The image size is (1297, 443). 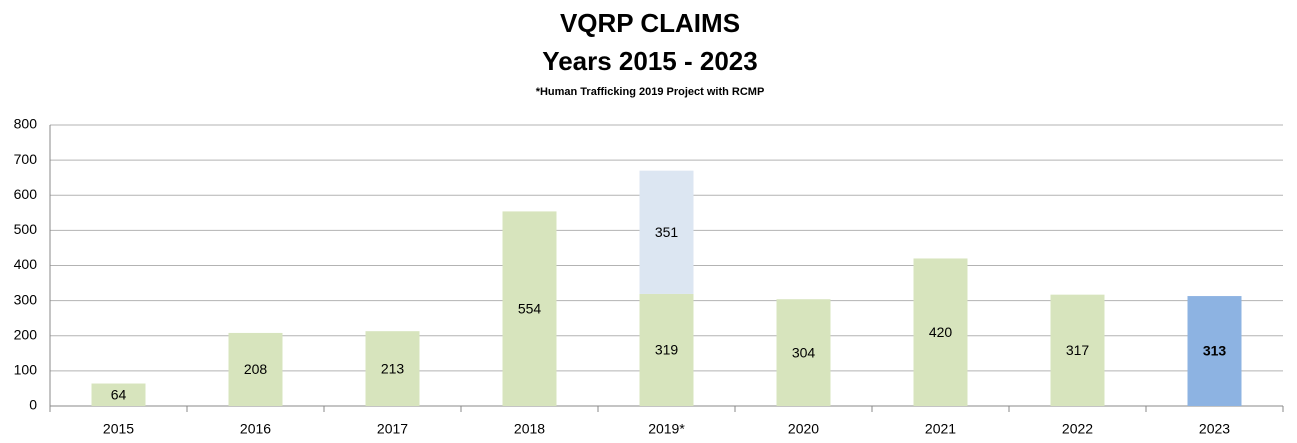 What do you see at coordinates (666, 429) in the screenshot?
I see `x-tick-label: 2019*` at bounding box center [666, 429].